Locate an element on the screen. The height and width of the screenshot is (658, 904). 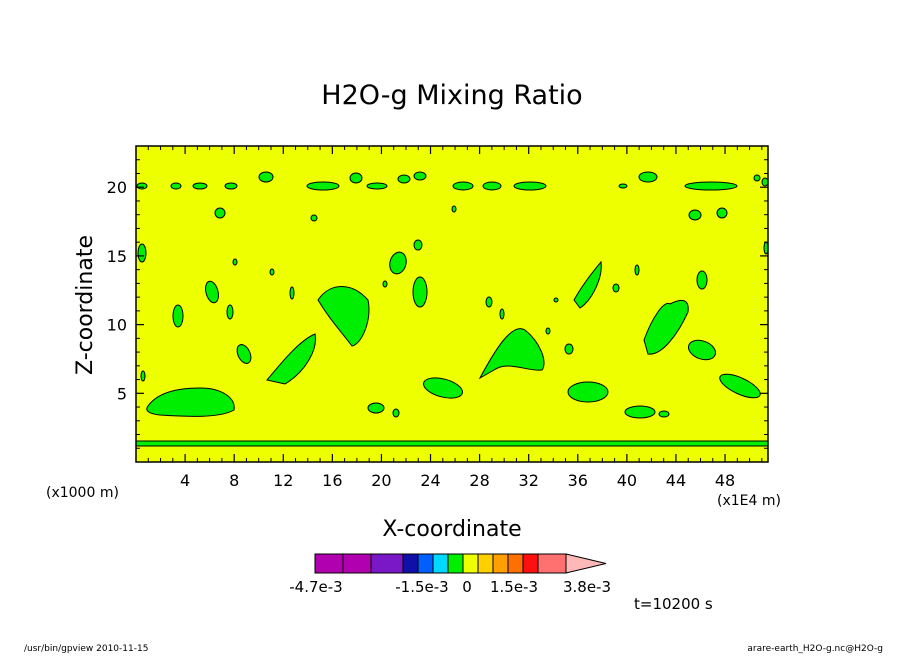
x-tick-label: 40 is located at coordinates (627, 480).